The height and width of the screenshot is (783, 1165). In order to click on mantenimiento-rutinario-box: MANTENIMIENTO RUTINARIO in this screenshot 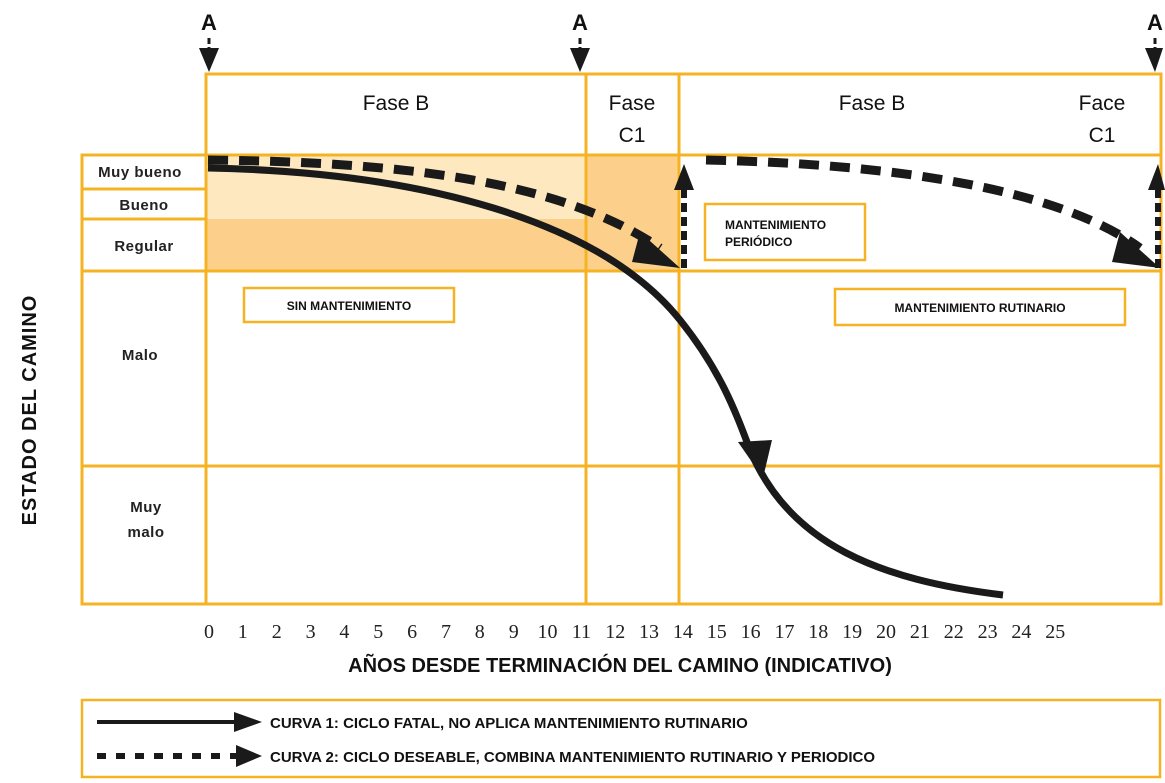, I will do `click(980, 307)`.